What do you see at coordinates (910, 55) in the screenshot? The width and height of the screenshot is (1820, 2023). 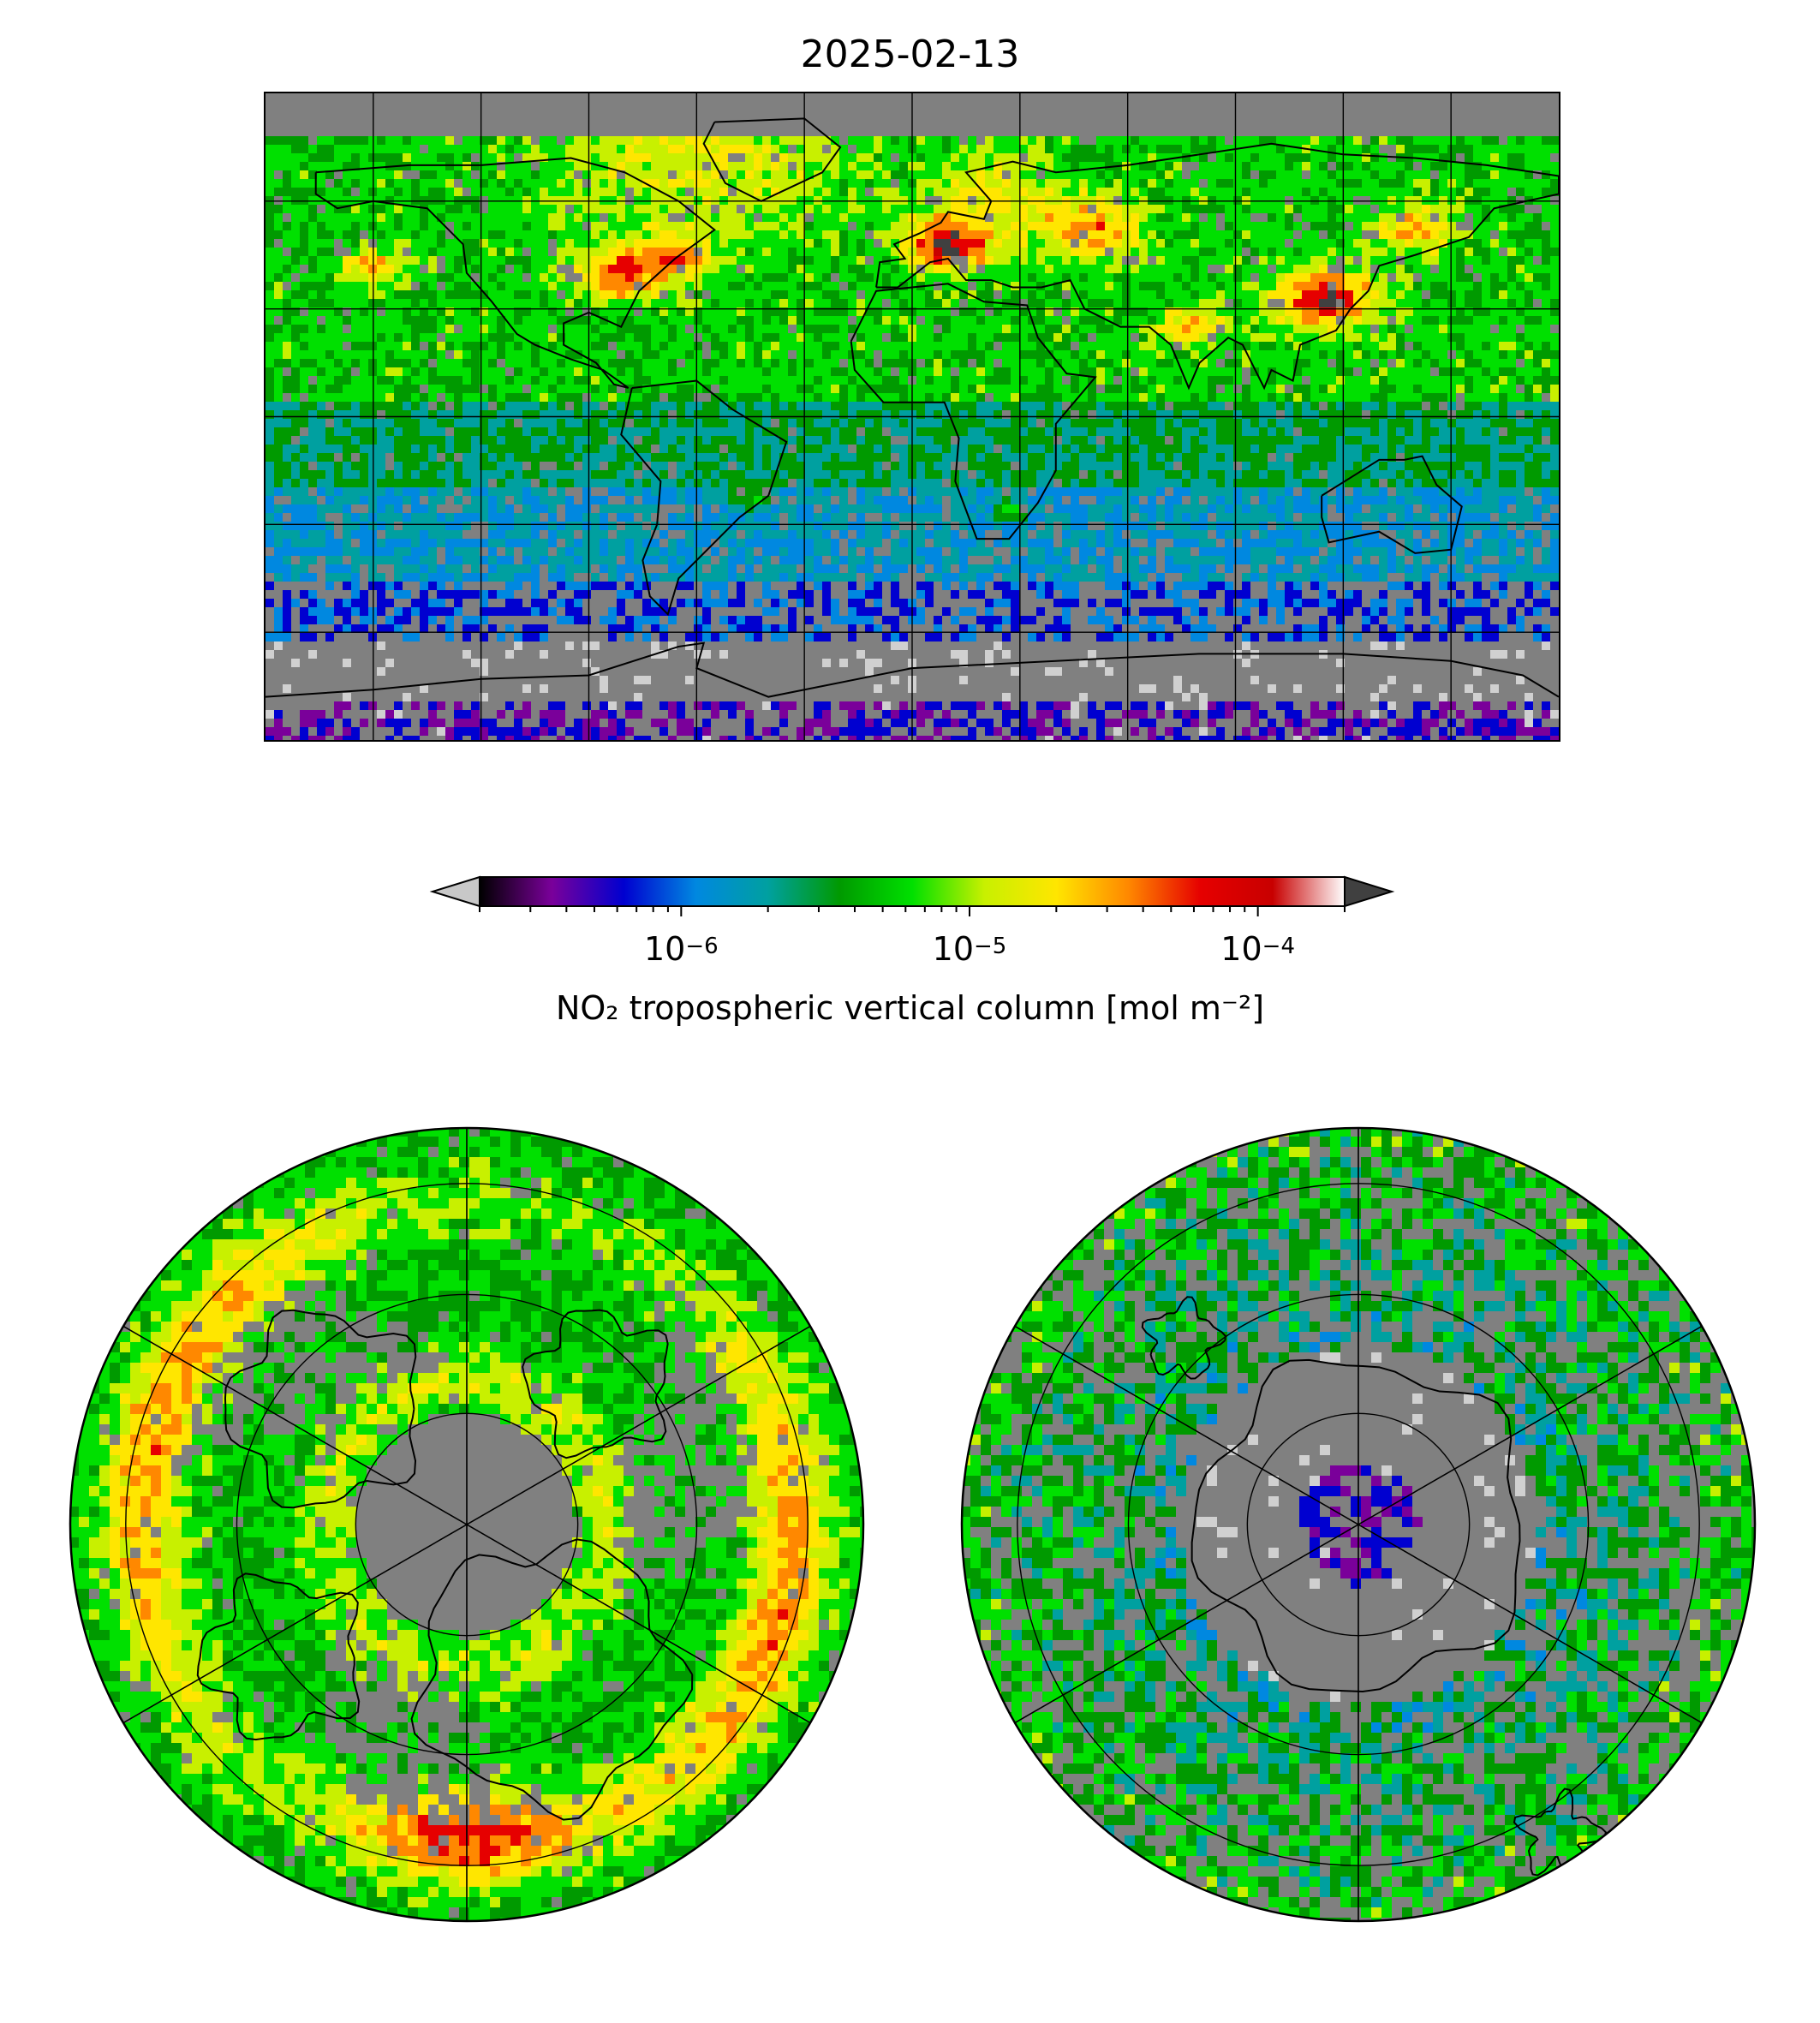 I see `page-title: 2025-02-13` at bounding box center [910, 55].